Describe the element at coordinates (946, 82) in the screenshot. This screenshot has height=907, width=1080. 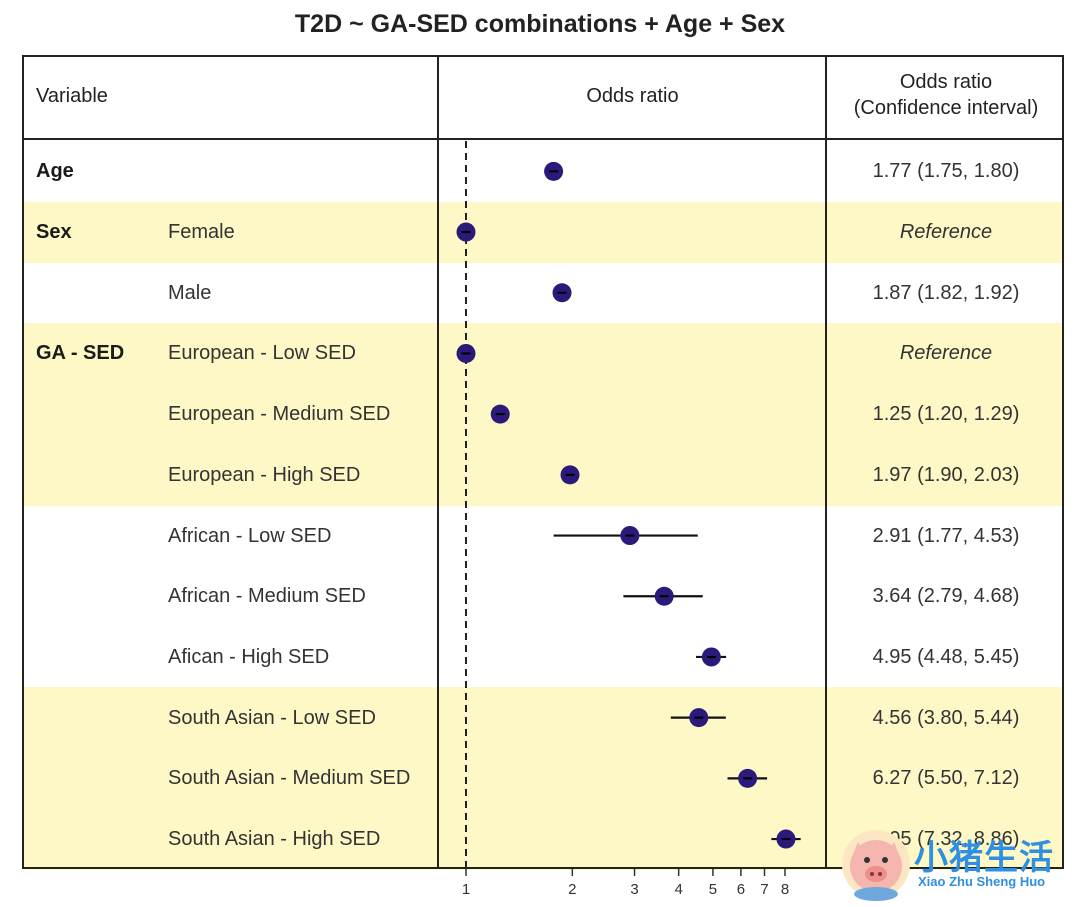
I see `header-ci-line1: Odds ratio` at that location.